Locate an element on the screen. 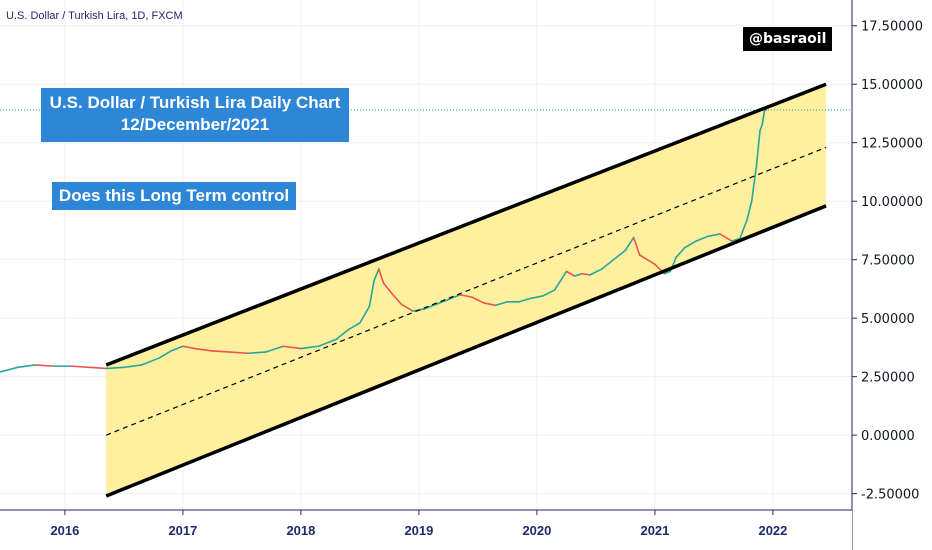  y-tick-label: 2.50000 is located at coordinates (888, 378).